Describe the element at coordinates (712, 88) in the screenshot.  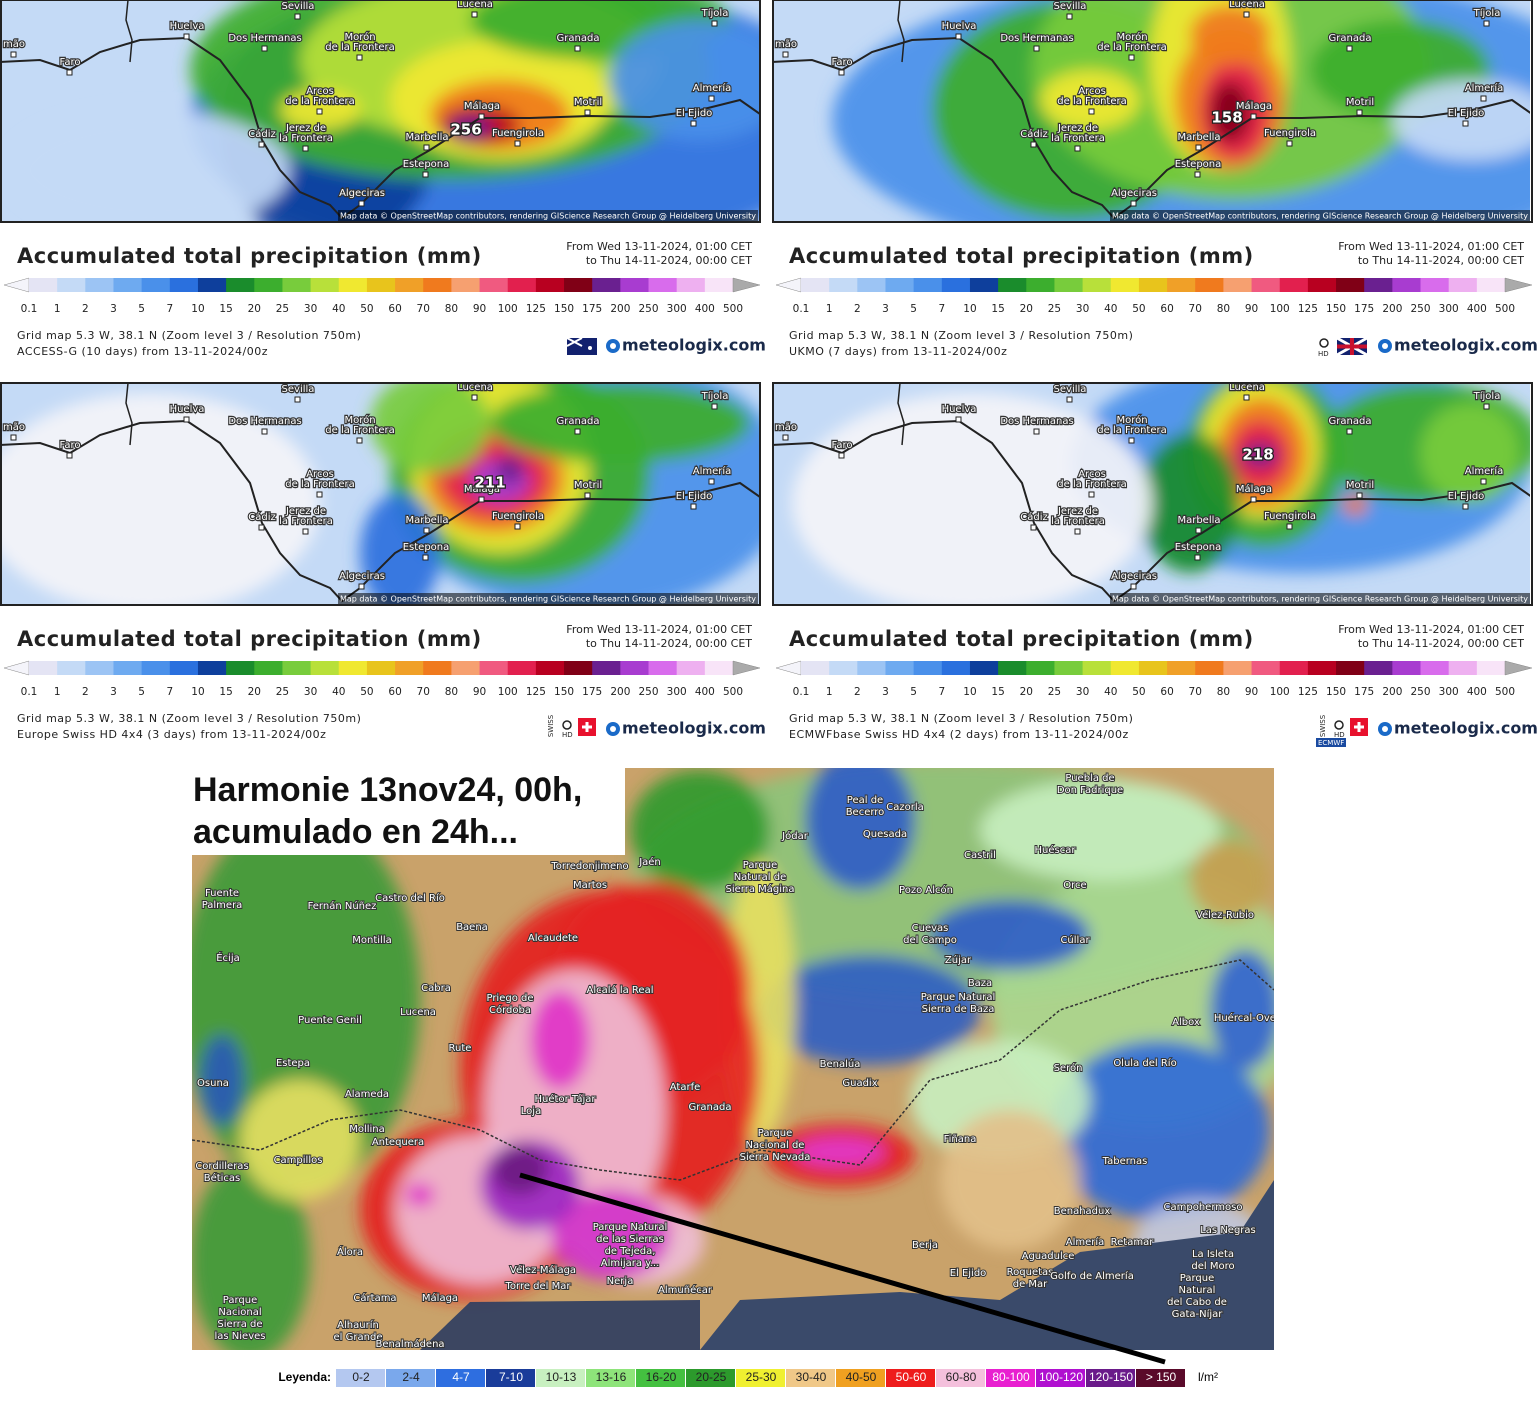
I see `city-label: Almería` at that location.